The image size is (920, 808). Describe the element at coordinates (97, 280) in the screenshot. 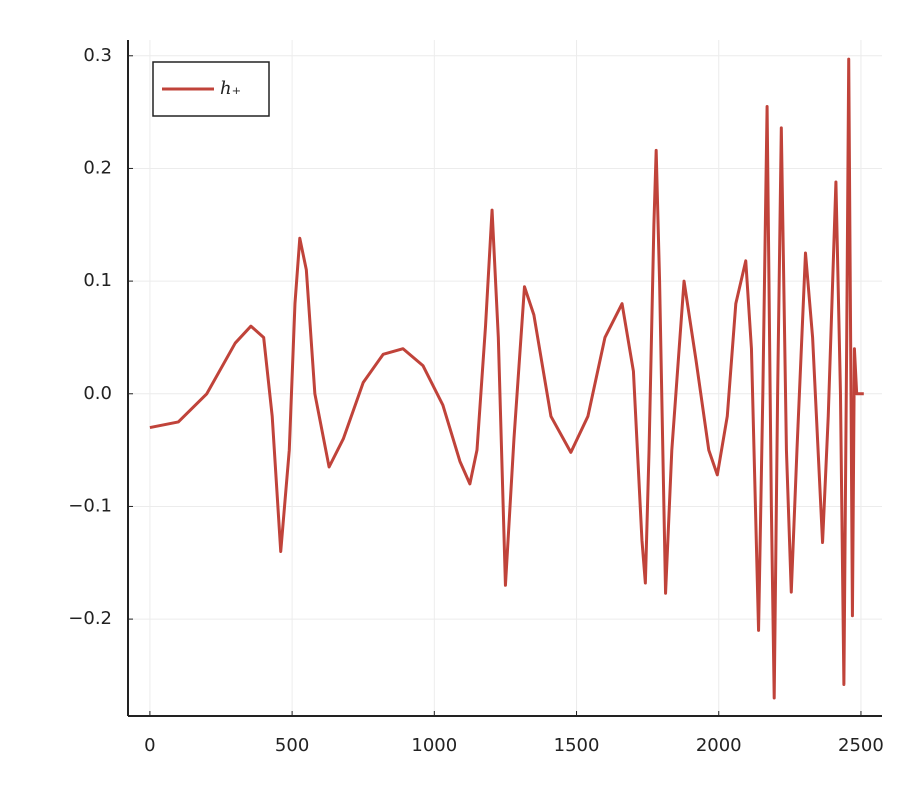

I see `y-tick-label: 0.1` at that location.